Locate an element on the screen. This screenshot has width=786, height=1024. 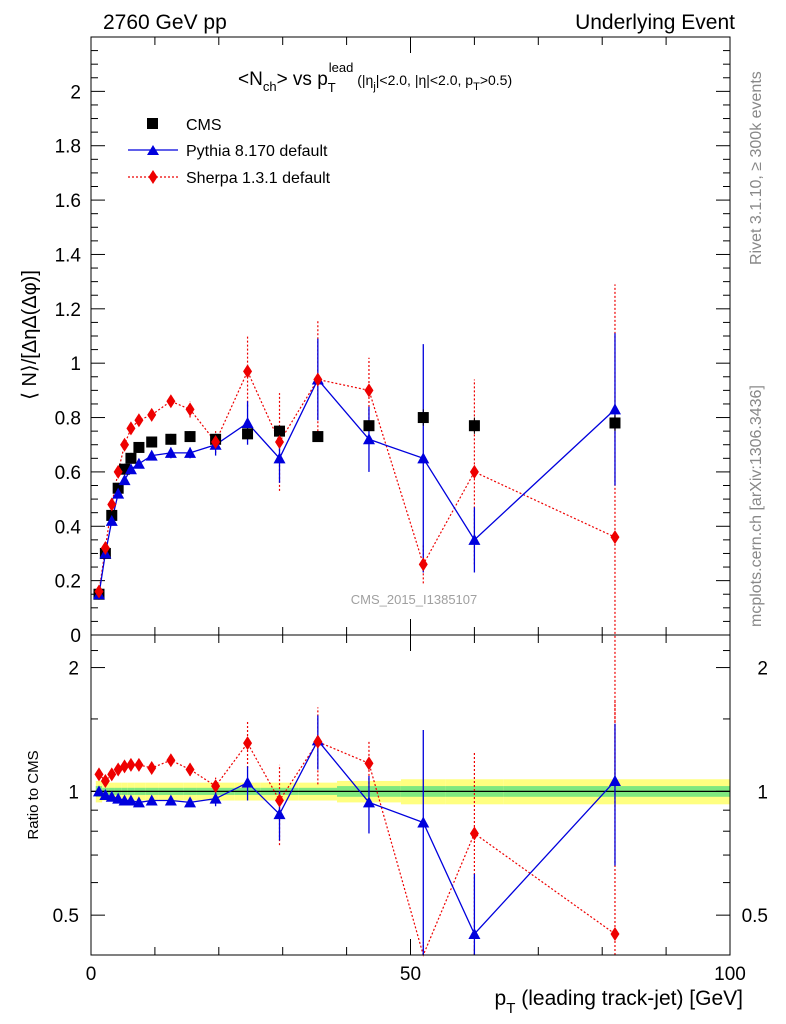
y-tick-label: 0.6 is located at coordinates (68, 473).